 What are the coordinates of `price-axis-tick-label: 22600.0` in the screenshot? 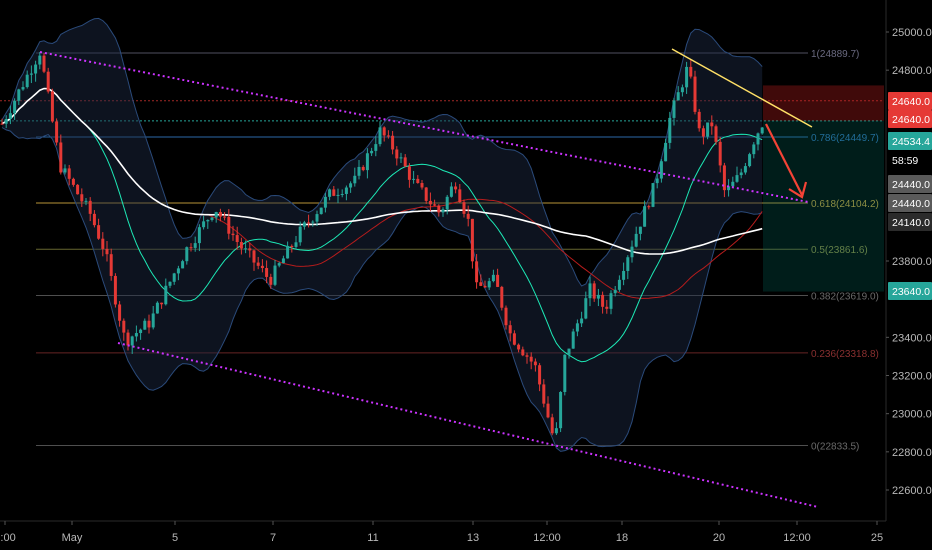 It's located at (912, 491).